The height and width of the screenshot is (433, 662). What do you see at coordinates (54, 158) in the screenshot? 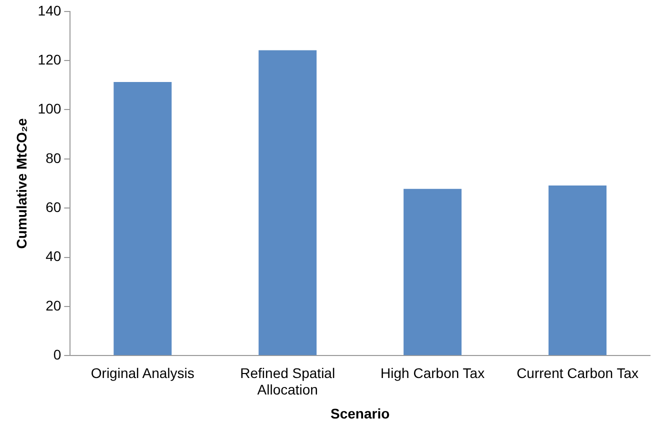
I see `y-tick-label: 80` at bounding box center [54, 158].